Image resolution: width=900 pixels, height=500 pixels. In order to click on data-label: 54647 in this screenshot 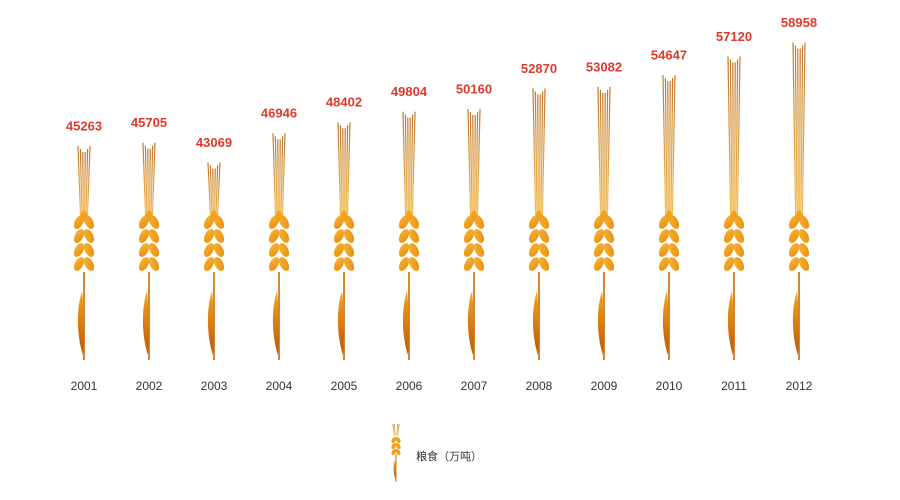, I will do `click(669, 55)`.